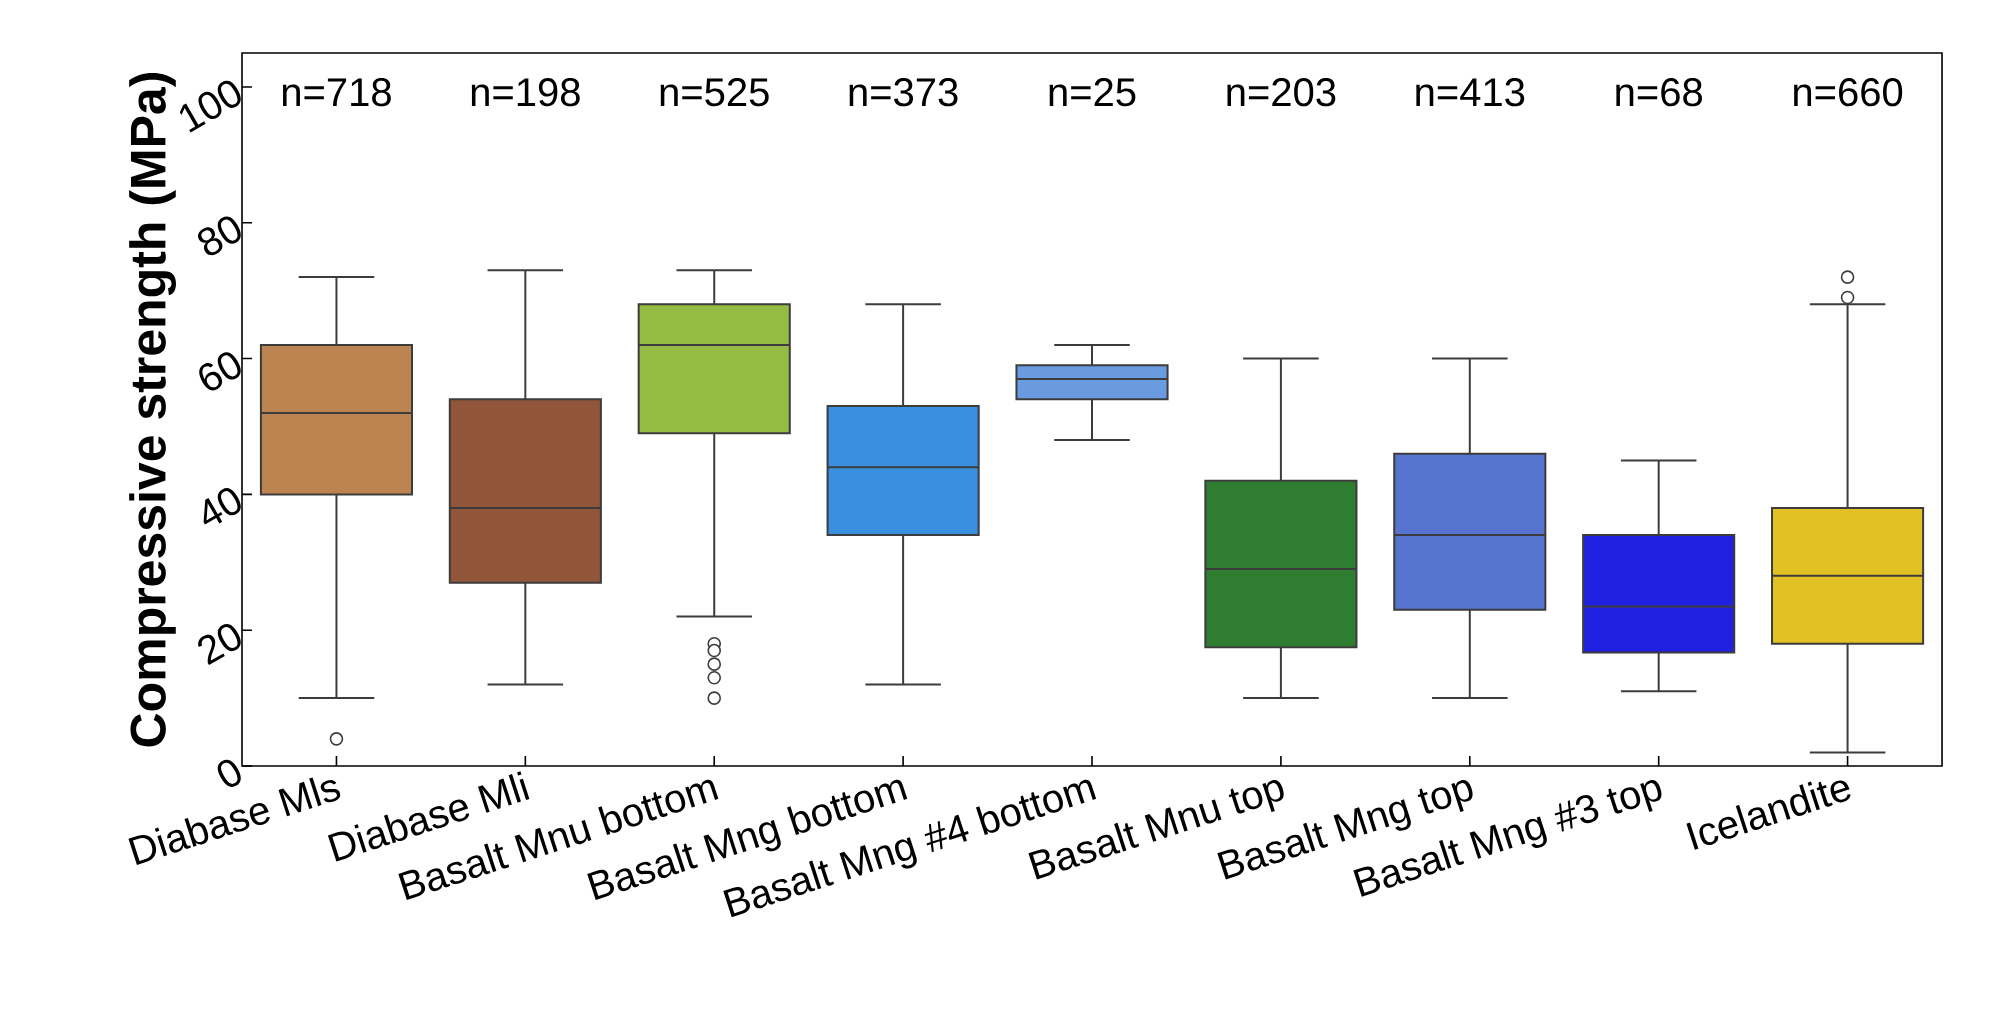 This screenshot has height=1013, width=1999. What do you see at coordinates (903, 92) in the screenshot?
I see `annotation: n=373` at bounding box center [903, 92].